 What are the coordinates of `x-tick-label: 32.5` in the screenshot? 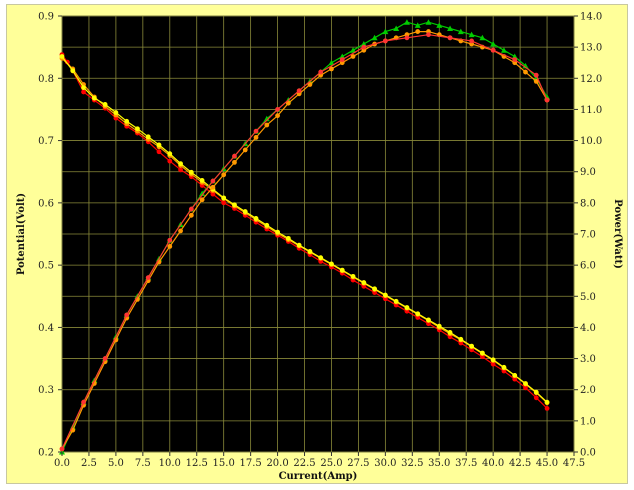 It's located at (412, 463).